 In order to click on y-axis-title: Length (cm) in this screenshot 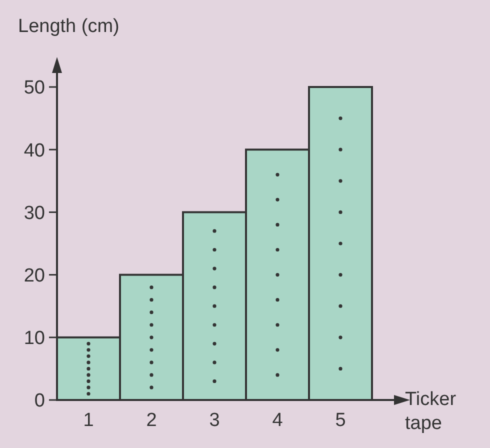, I will do `click(69, 26)`.